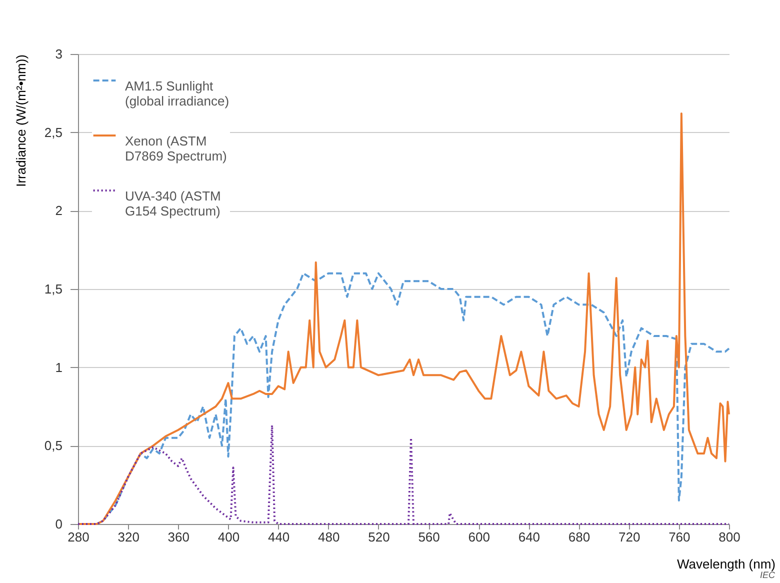 The height and width of the screenshot is (583, 780). Describe the element at coordinates (79, 537) in the screenshot. I see `x-tick-label: 280` at that location.